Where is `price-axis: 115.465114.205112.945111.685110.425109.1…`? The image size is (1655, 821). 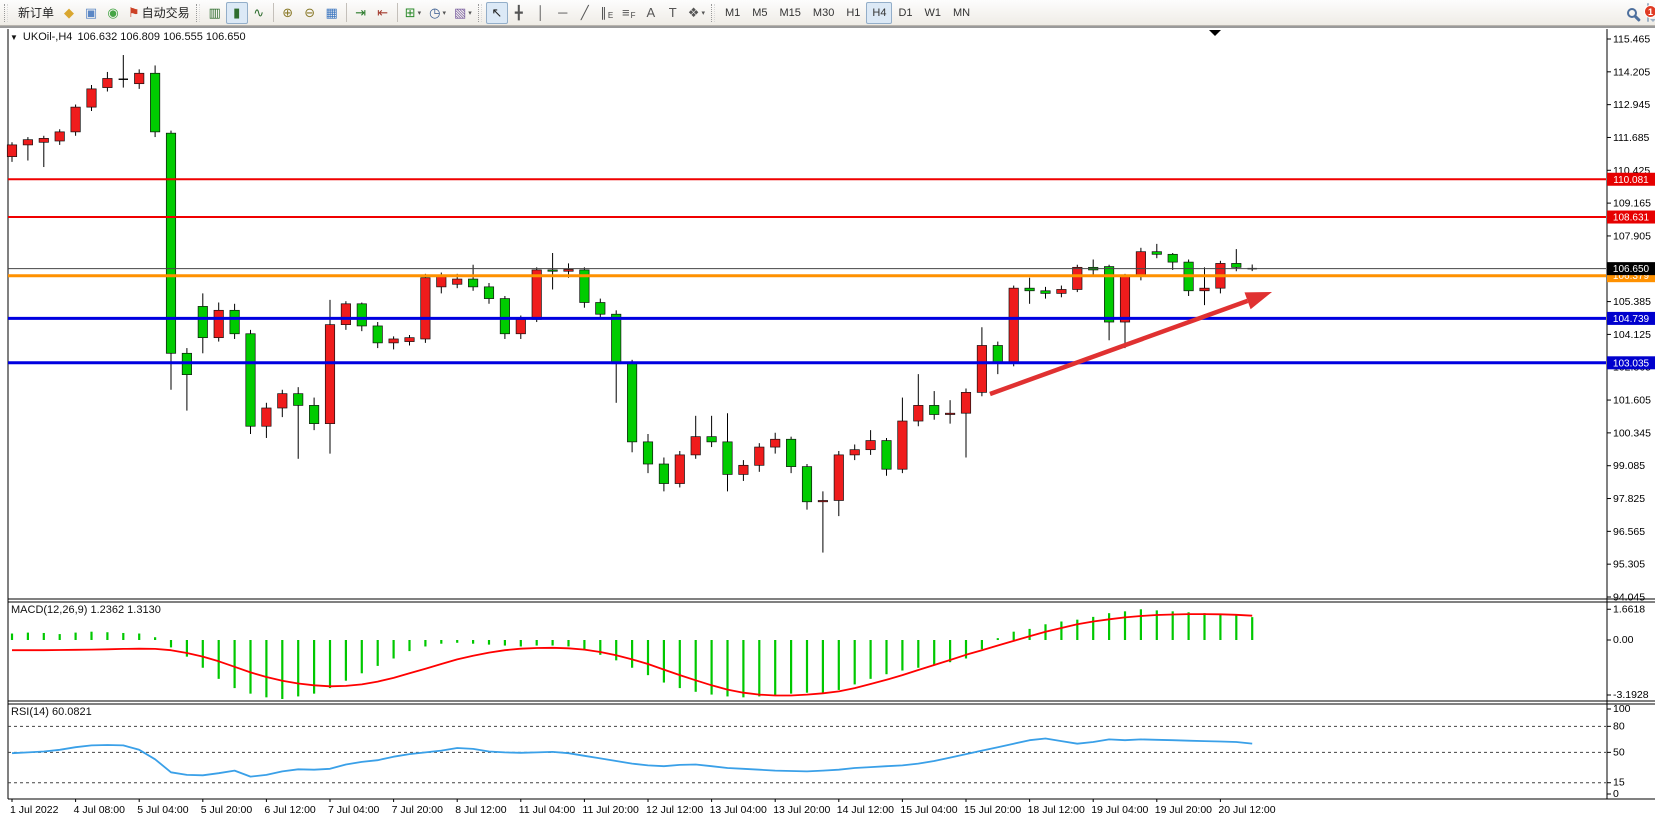
price-axis: 115.465114.205112.945111.685110.425109.1… is located at coordinates (1629, 417).